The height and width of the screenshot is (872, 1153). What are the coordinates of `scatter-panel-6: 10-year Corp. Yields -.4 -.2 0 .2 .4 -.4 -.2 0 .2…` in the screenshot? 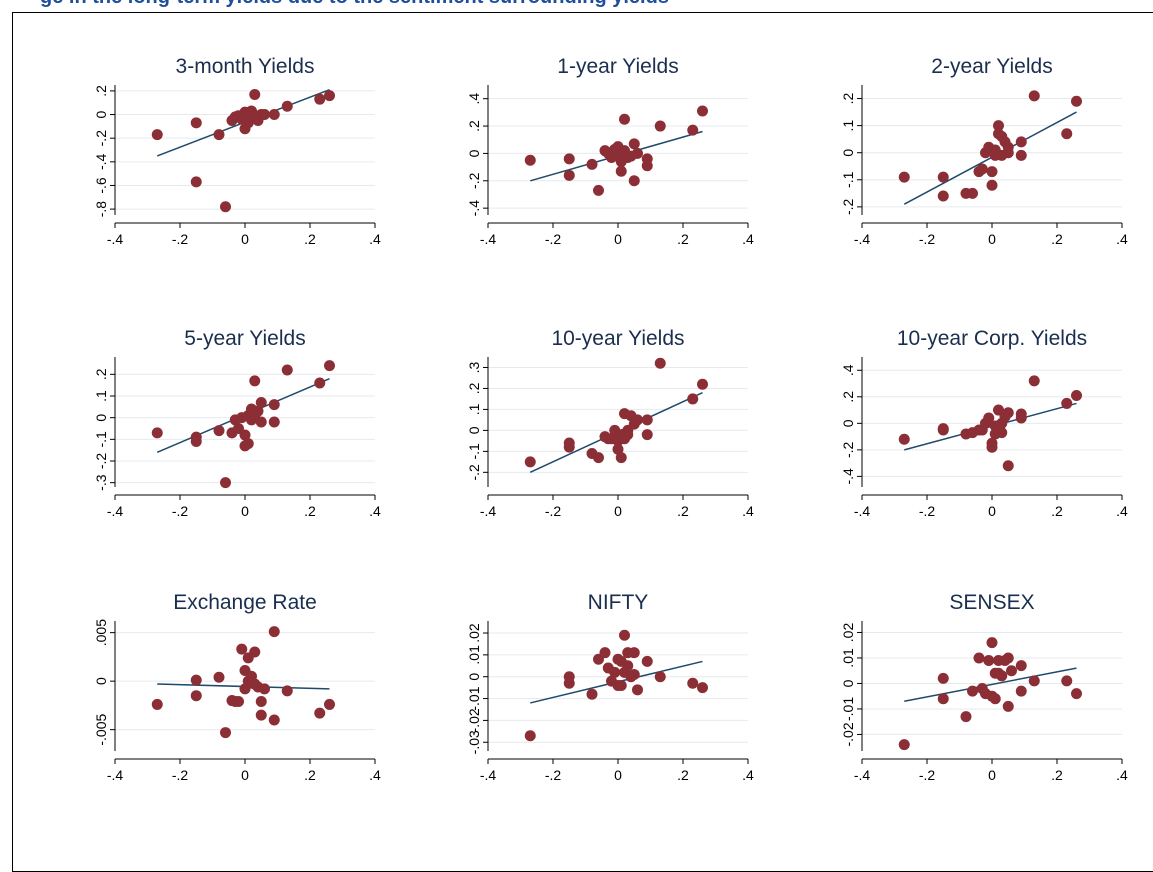 It's located at (984, 423).